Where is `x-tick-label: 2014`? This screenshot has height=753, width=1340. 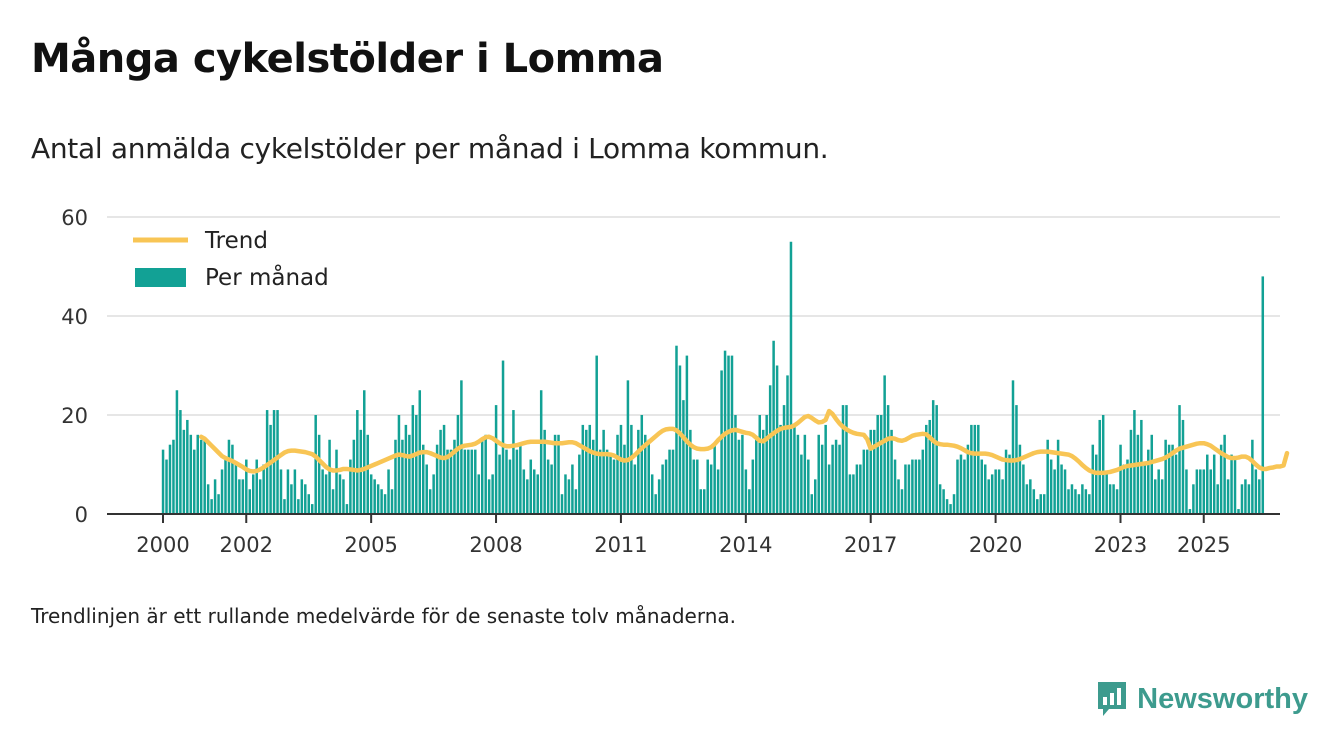 x-tick-label: 2014 is located at coordinates (745, 545).